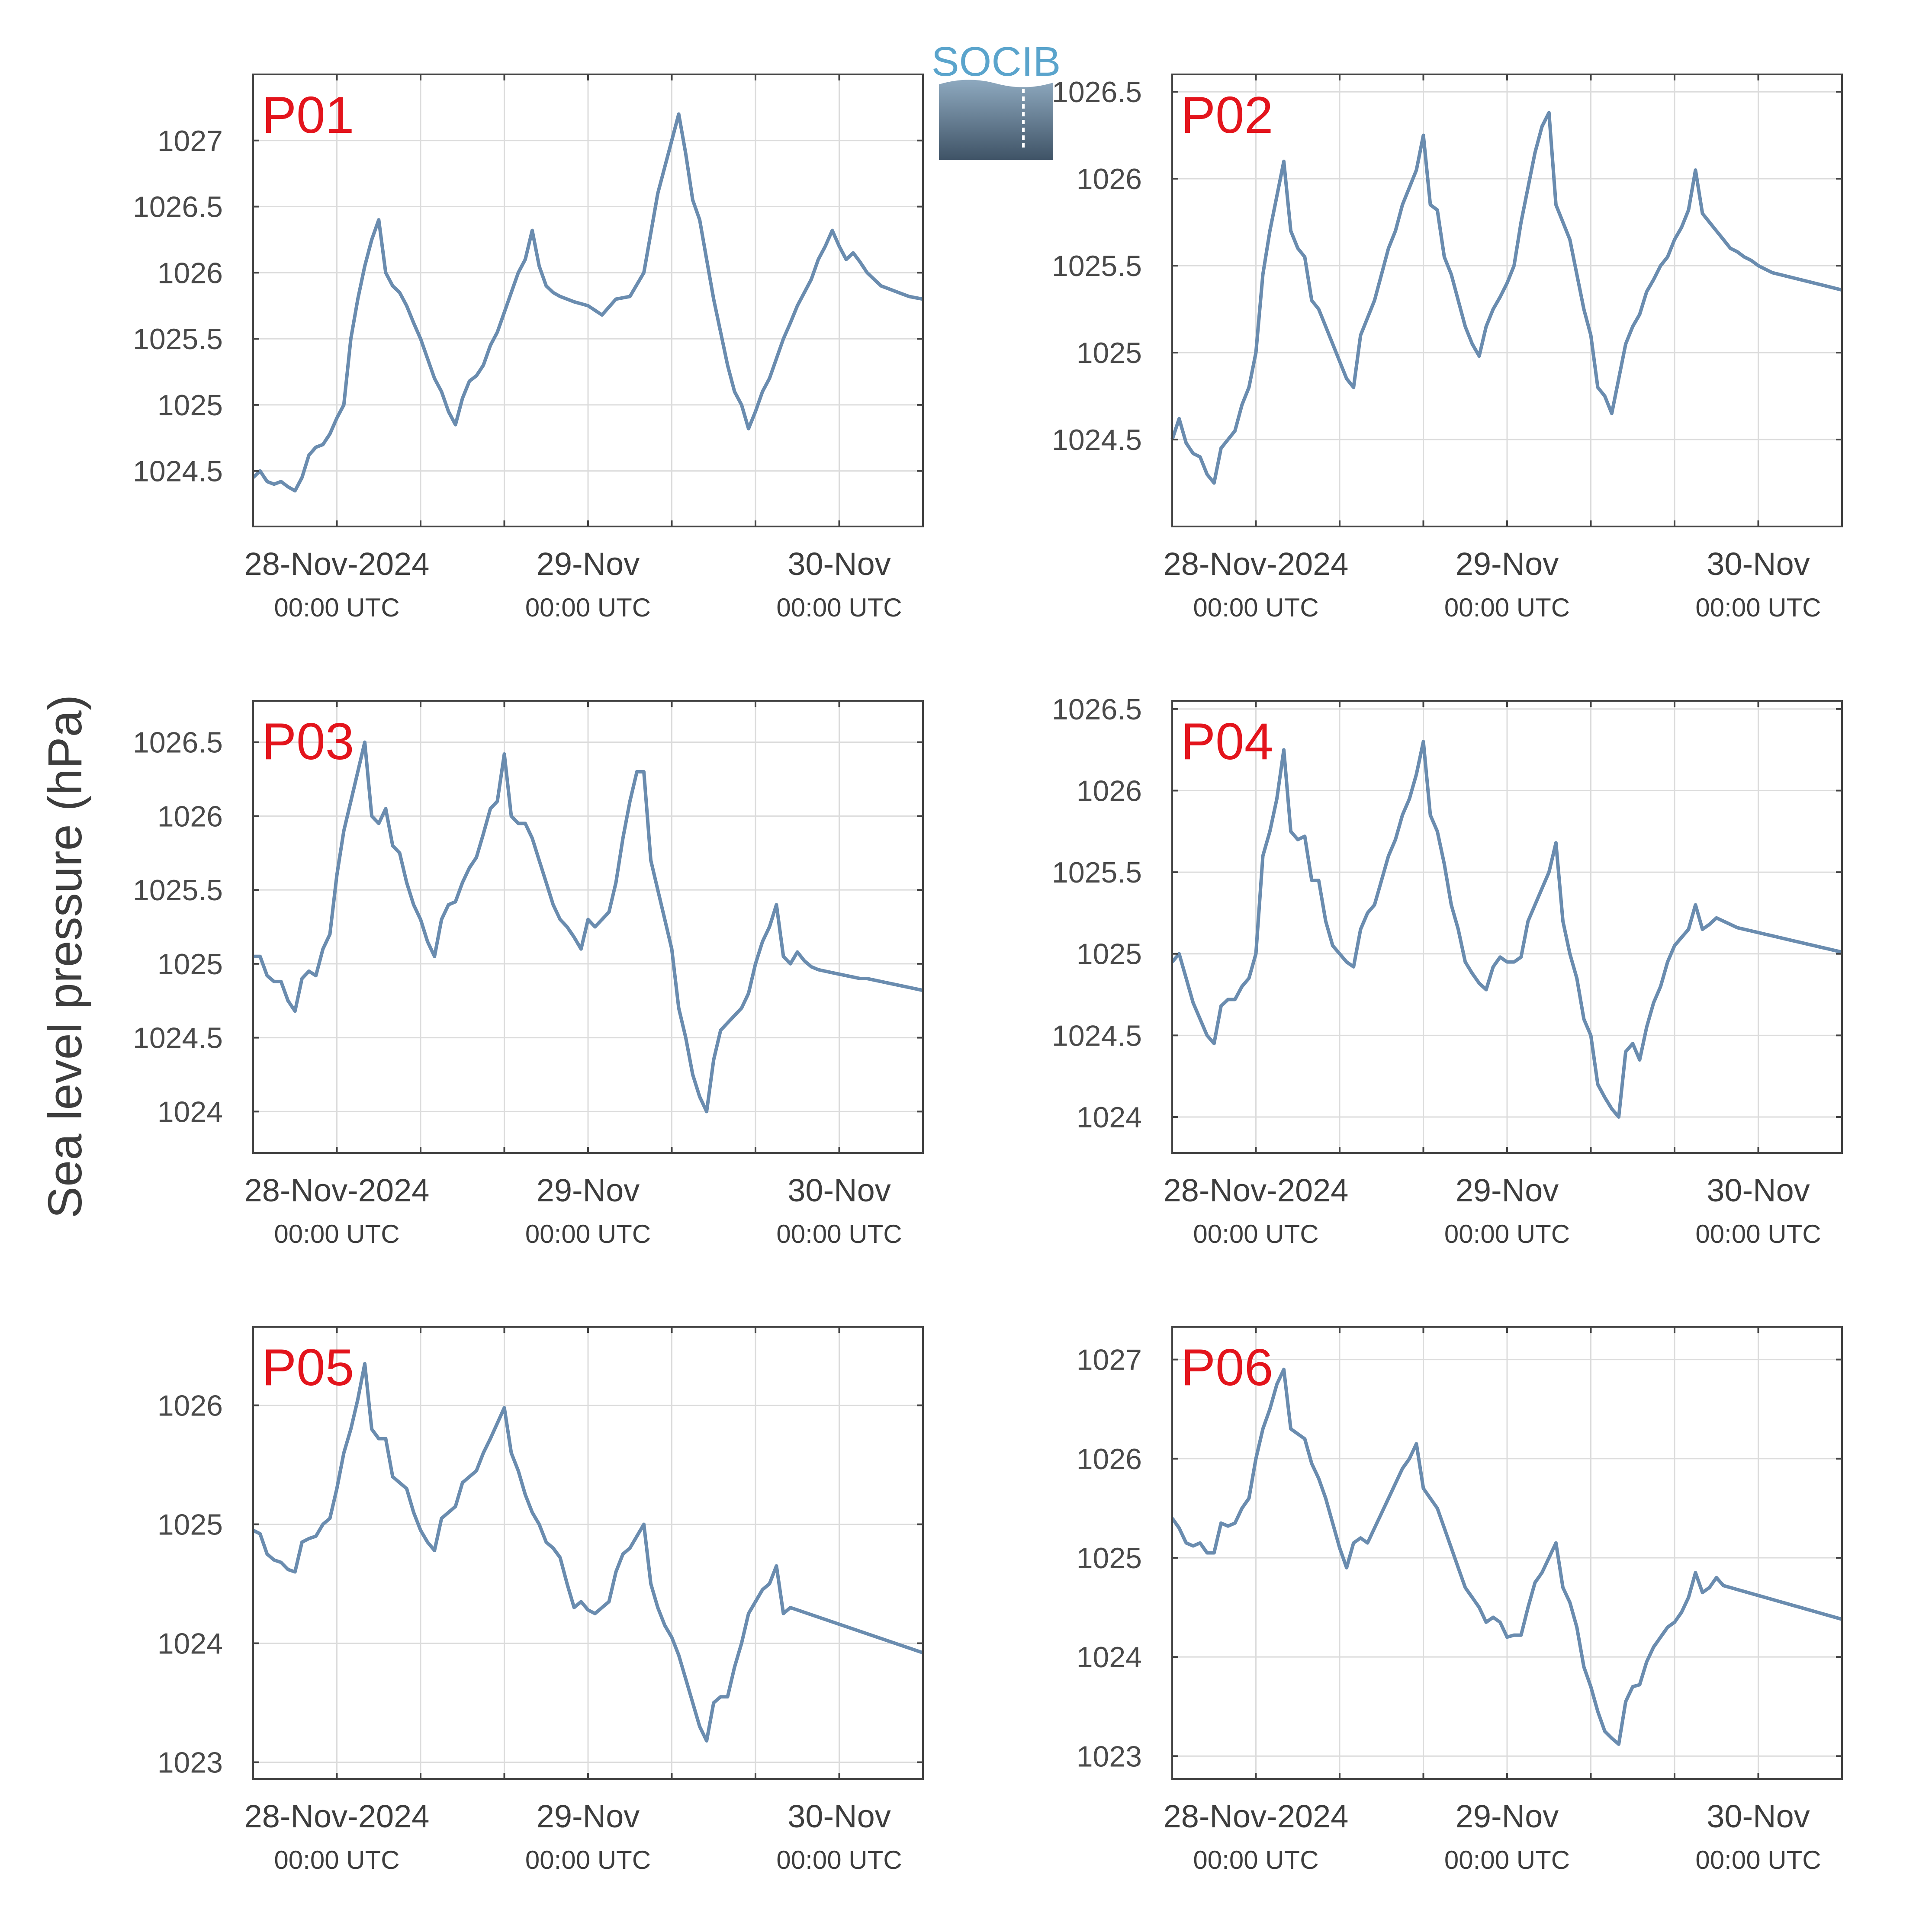  Describe the element at coordinates (1227, 115) in the screenshot. I see `panel-label: P02` at that location.